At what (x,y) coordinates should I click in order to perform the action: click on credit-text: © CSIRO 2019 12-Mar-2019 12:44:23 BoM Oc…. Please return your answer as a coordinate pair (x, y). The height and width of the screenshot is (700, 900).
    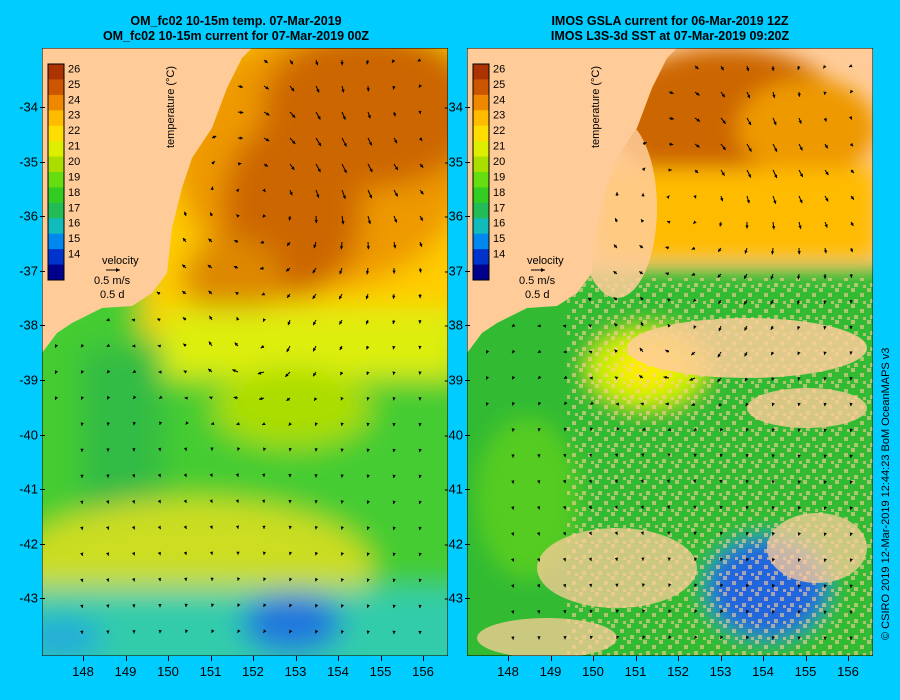
    Looking at the image, I should click on (886, 493).